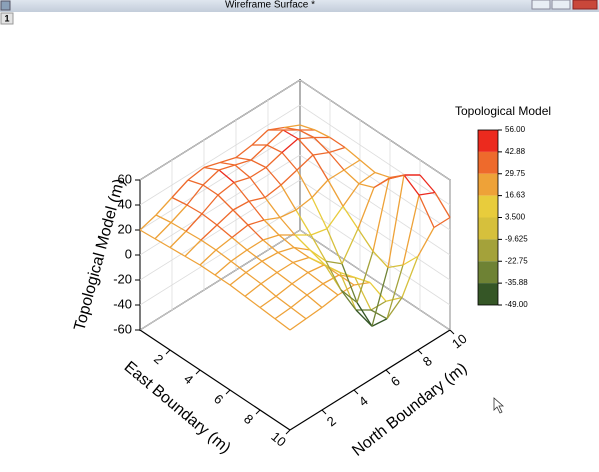 This screenshot has height=472, width=599. What do you see at coordinates (299, 6) in the screenshot?
I see `title-bar` at bounding box center [299, 6].